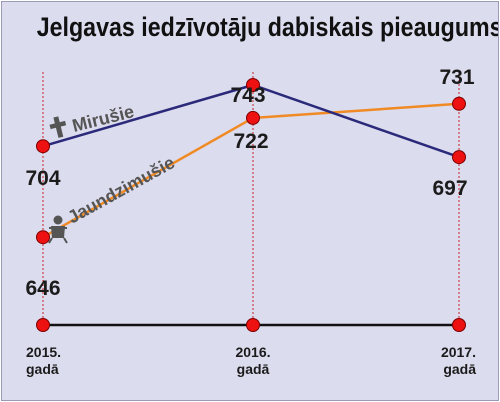 Image resolution: width=500 pixels, height=402 pixels. I want to click on series-name-label-0: Mirušie, so click(103, 118).